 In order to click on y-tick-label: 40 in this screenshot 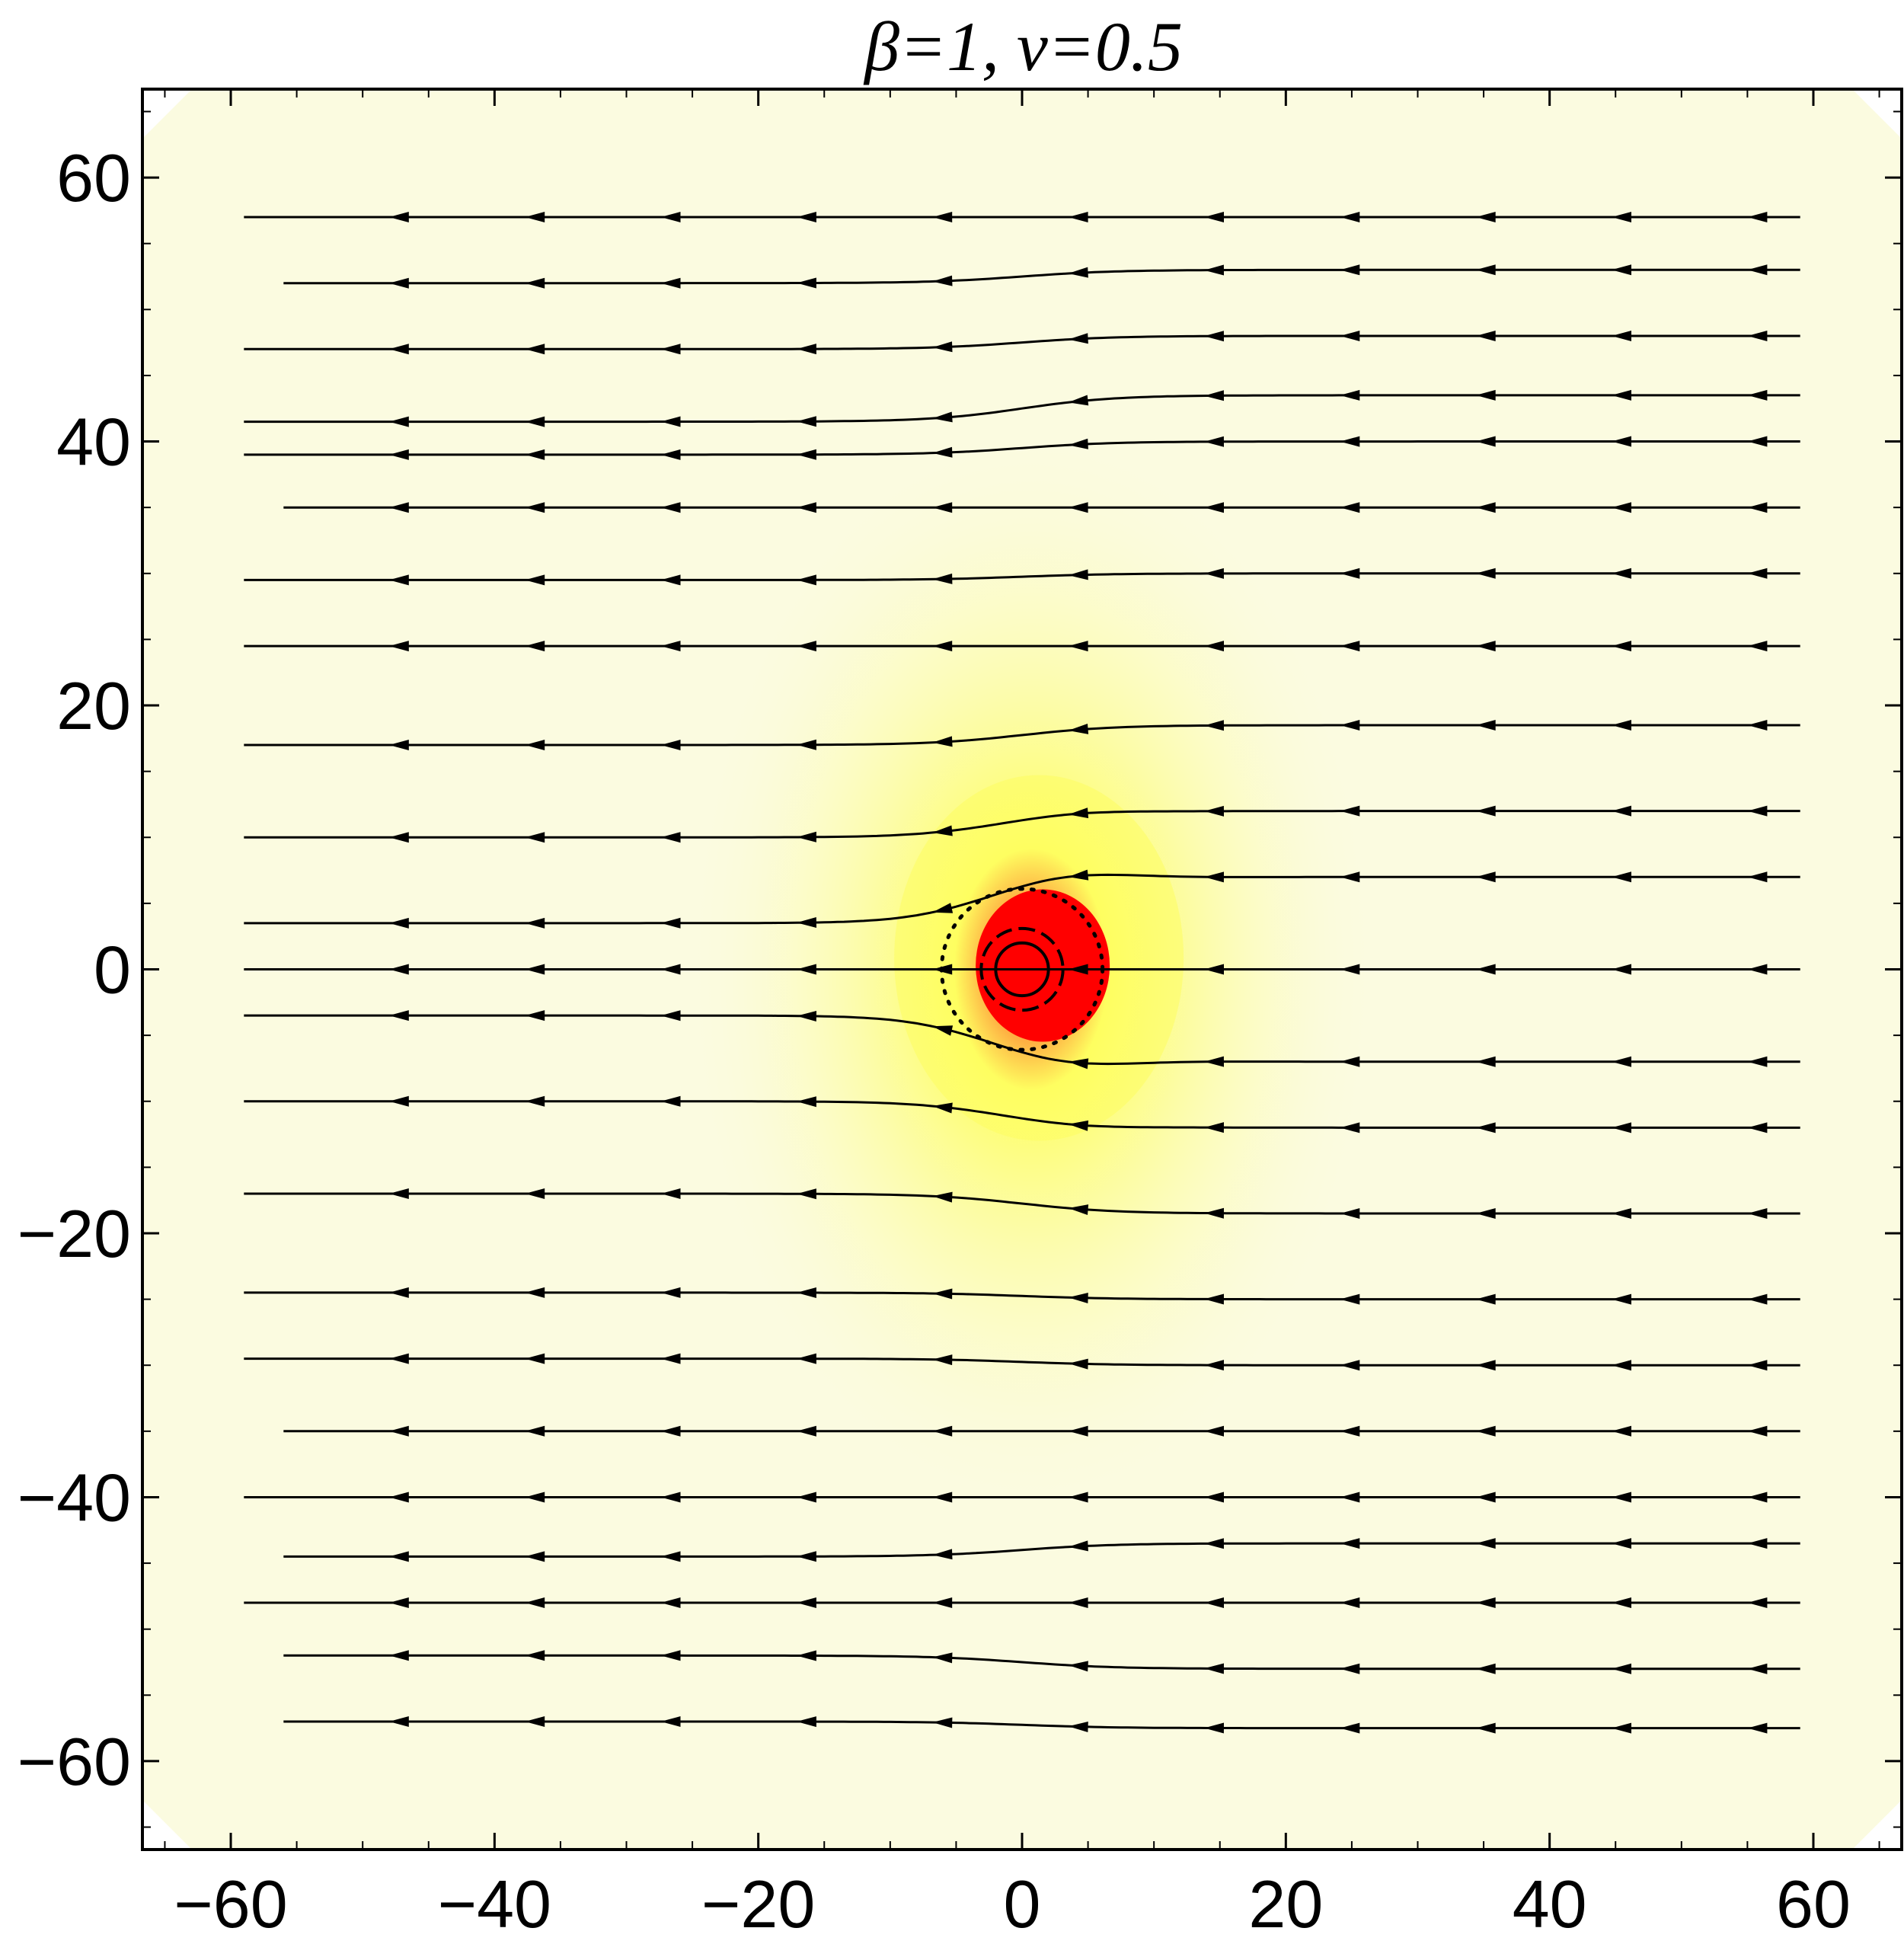, I will do `click(93, 442)`.